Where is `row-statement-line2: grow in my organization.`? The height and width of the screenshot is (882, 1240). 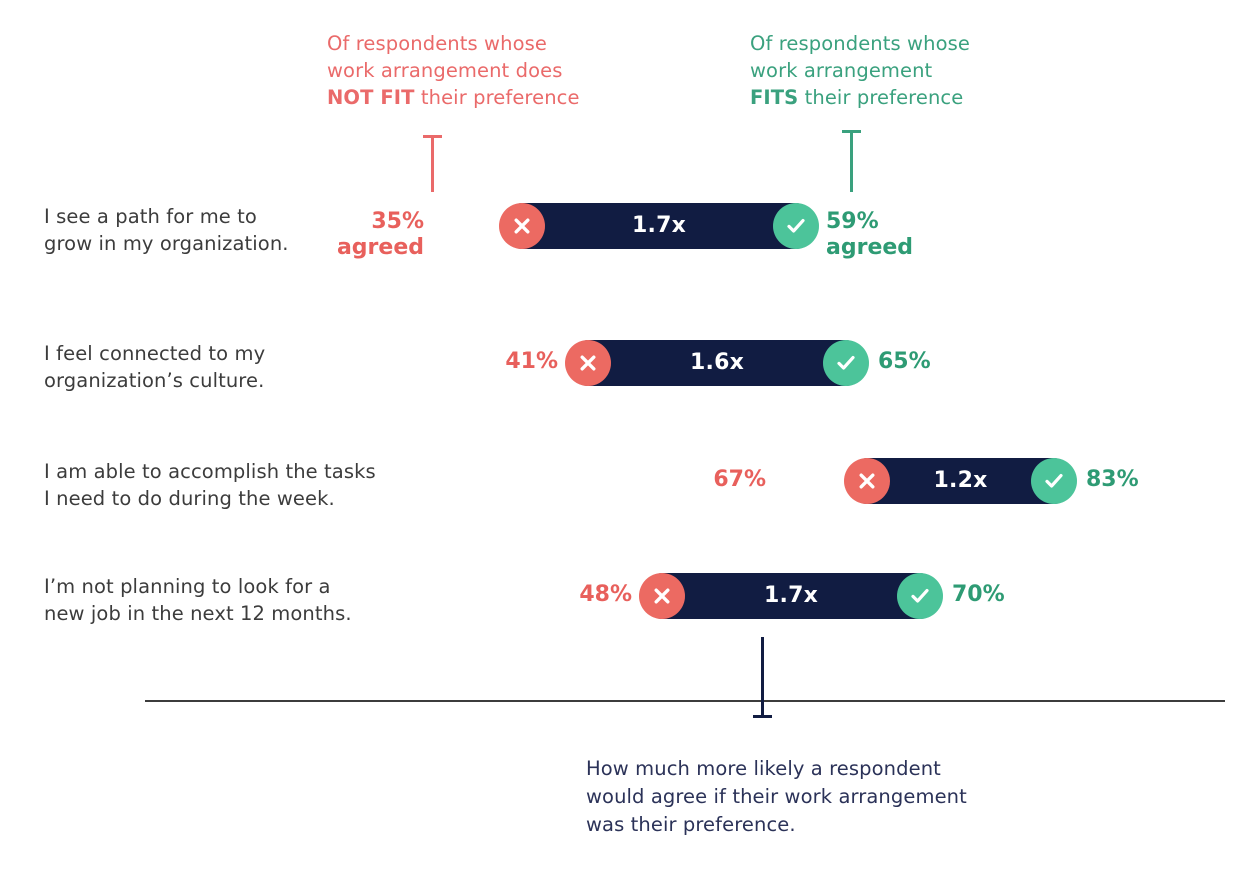
row-statement-line2: grow in my organization. is located at coordinates (166, 243).